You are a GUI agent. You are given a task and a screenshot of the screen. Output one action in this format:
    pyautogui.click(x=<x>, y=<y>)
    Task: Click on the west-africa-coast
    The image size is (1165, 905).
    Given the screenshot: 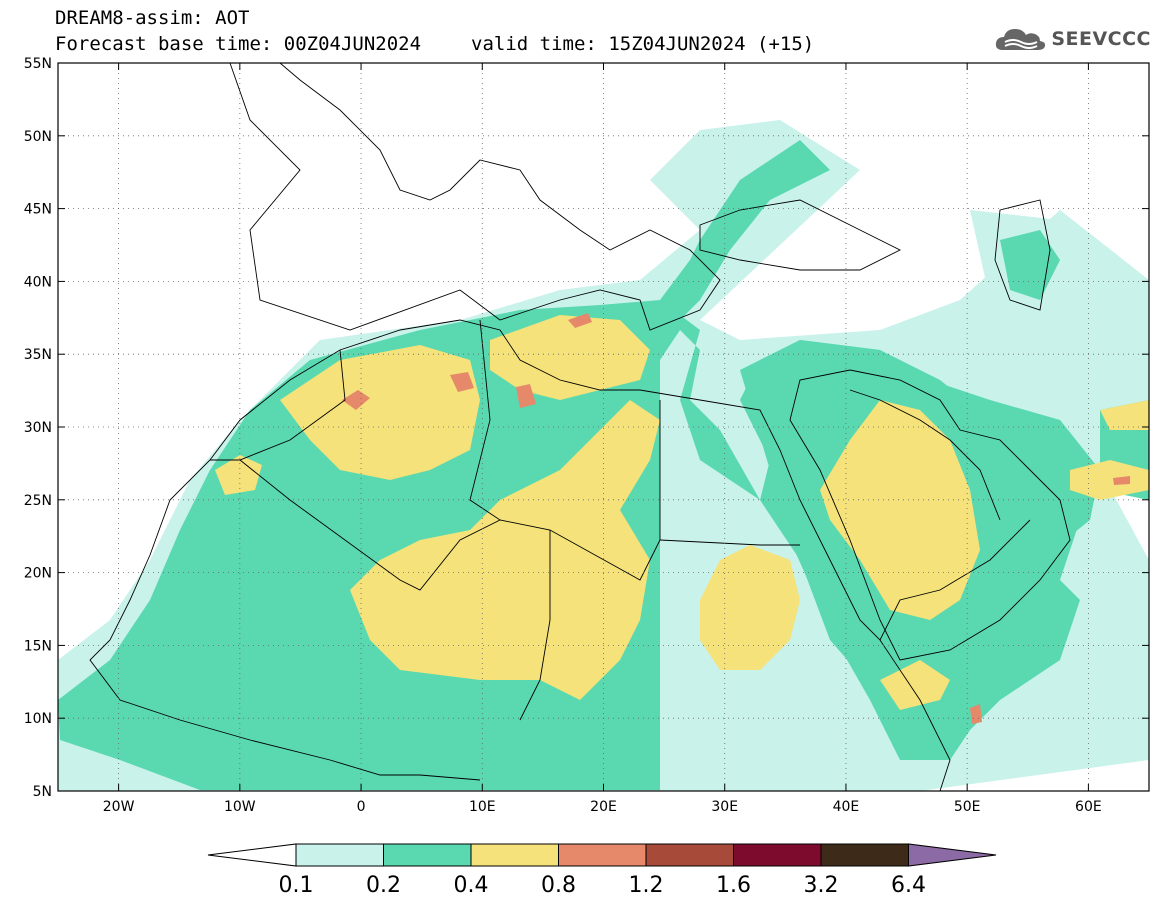 What is the action you would take?
    pyautogui.click(x=285, y=667)
    